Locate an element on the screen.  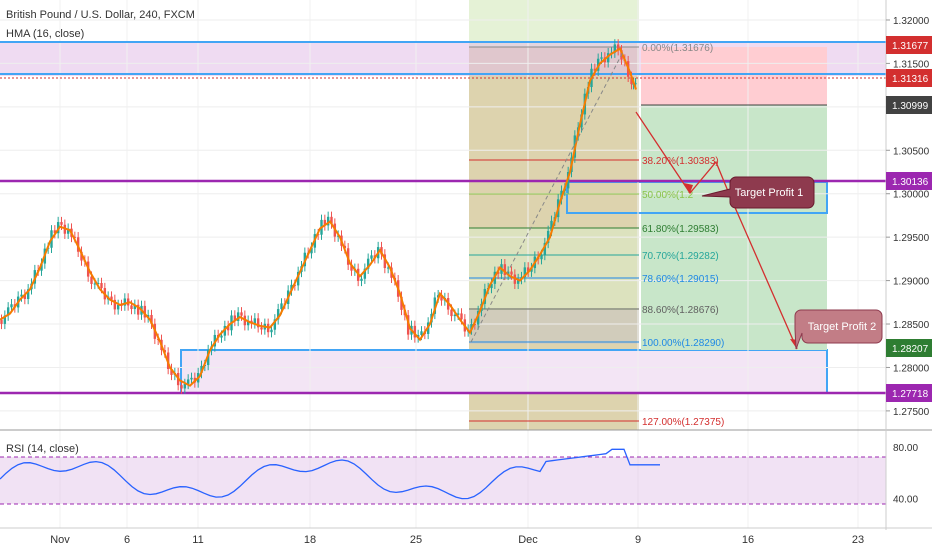
price-tag-label: 1.30136 is located at coordinates (910, 182).